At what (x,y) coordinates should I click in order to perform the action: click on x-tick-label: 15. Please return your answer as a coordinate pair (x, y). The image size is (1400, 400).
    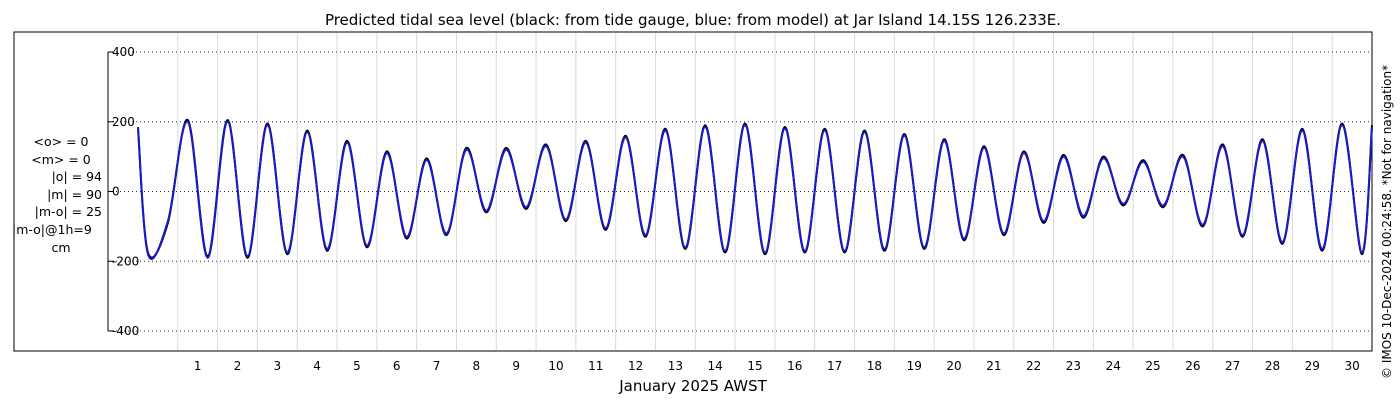
    Looking at the image, I should click on (754, 366).